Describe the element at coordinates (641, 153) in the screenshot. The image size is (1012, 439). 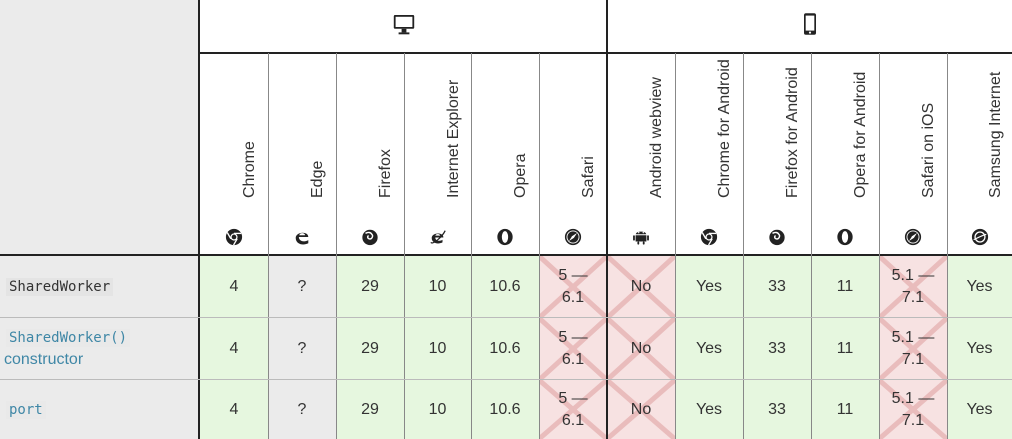
I see `browser-header: Android webview` at that location.